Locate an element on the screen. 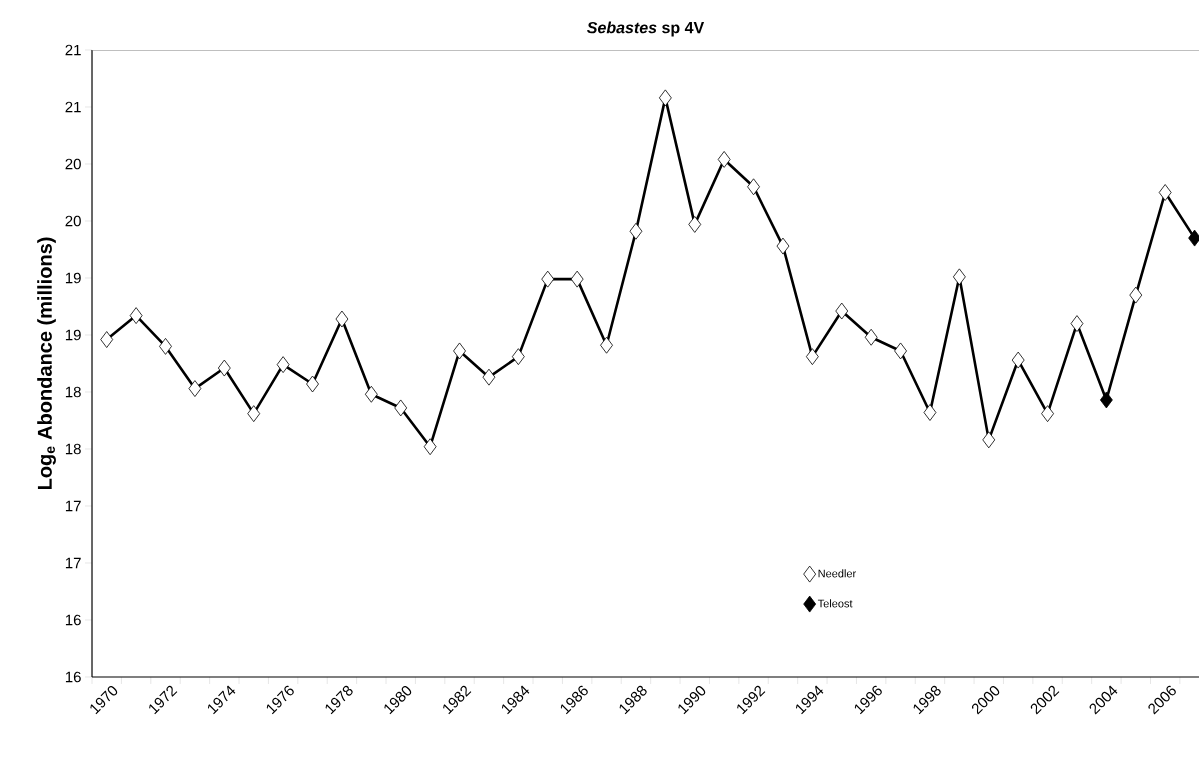 The height and width of the screenshot is (759, 1199). y-axis-title: Log$_{e}$ Abondance (millions) is located at coordinates (46, 363).